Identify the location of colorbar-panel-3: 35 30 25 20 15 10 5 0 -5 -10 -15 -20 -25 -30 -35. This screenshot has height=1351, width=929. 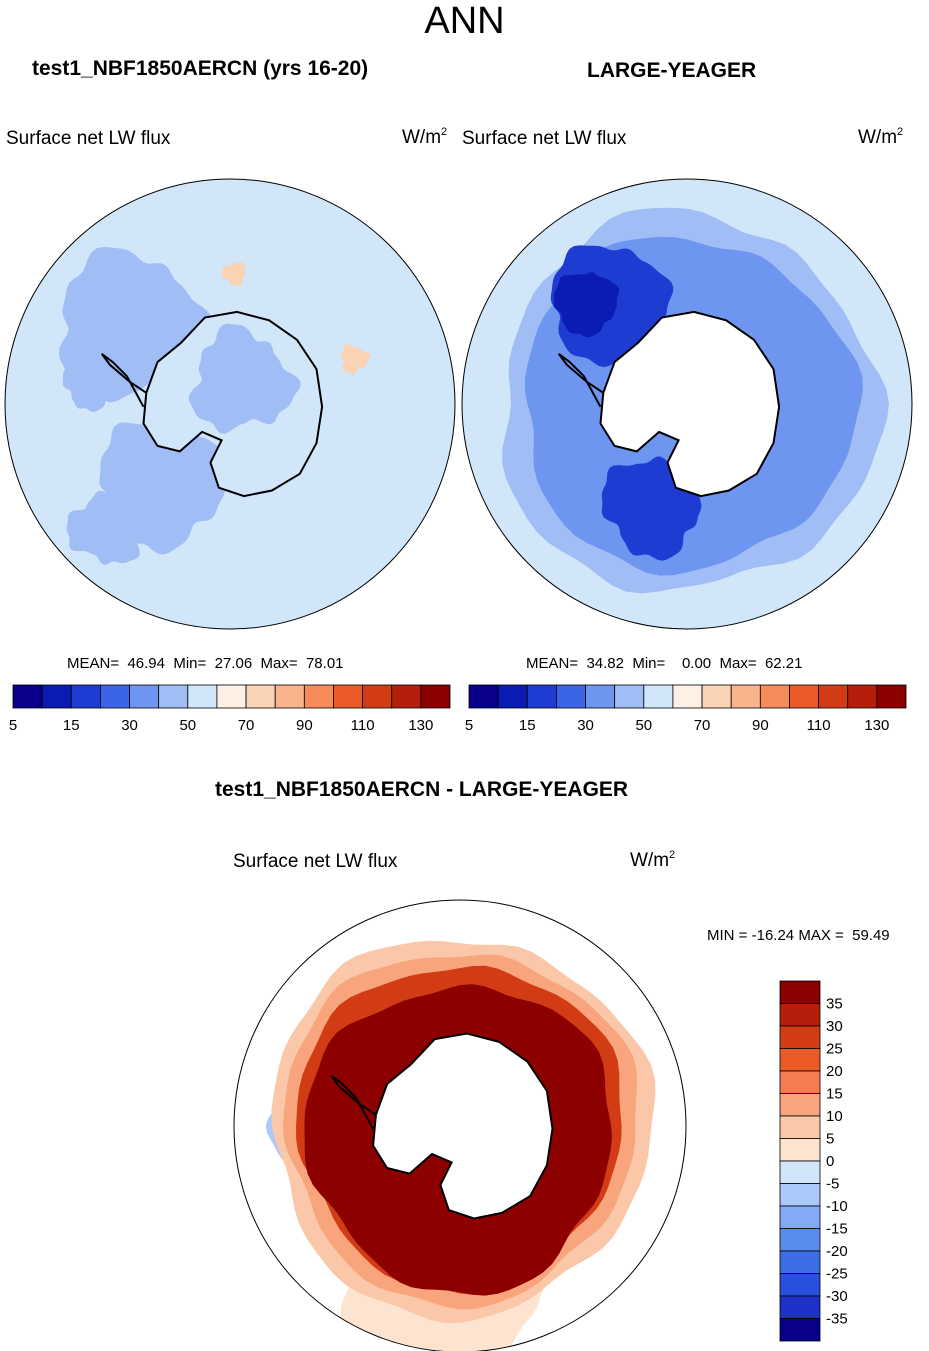
(813, 1161).